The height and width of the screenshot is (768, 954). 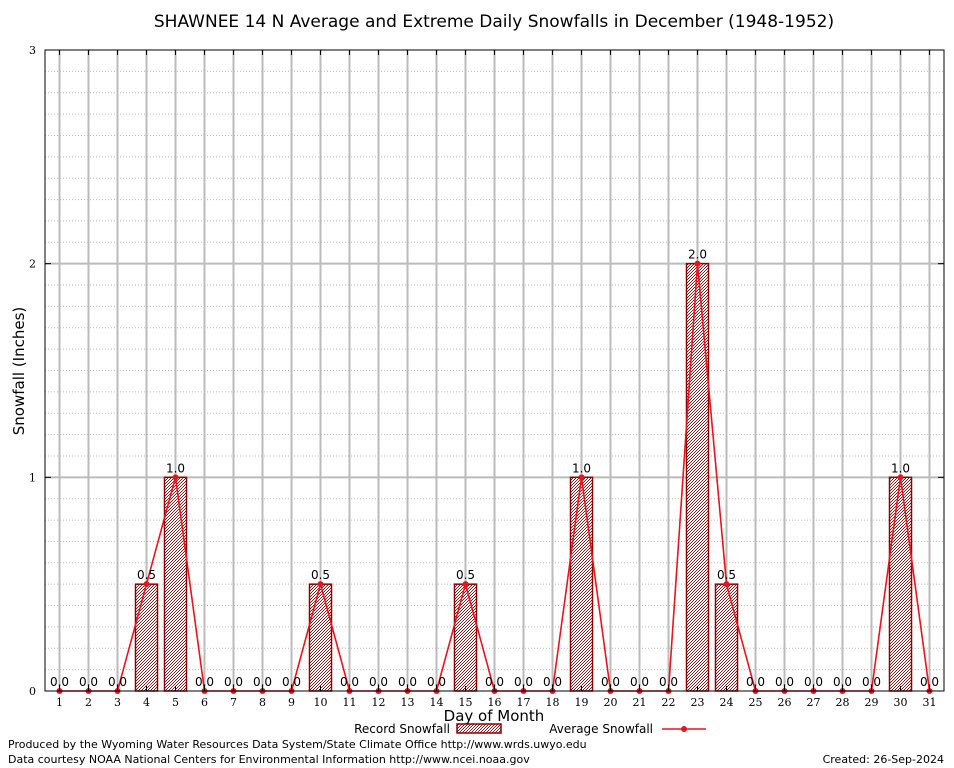 What do you see at coordinates (610, 682) in the screenshot?
I see `data-label-day-20: 0.0` at bounding box center [610, 682].